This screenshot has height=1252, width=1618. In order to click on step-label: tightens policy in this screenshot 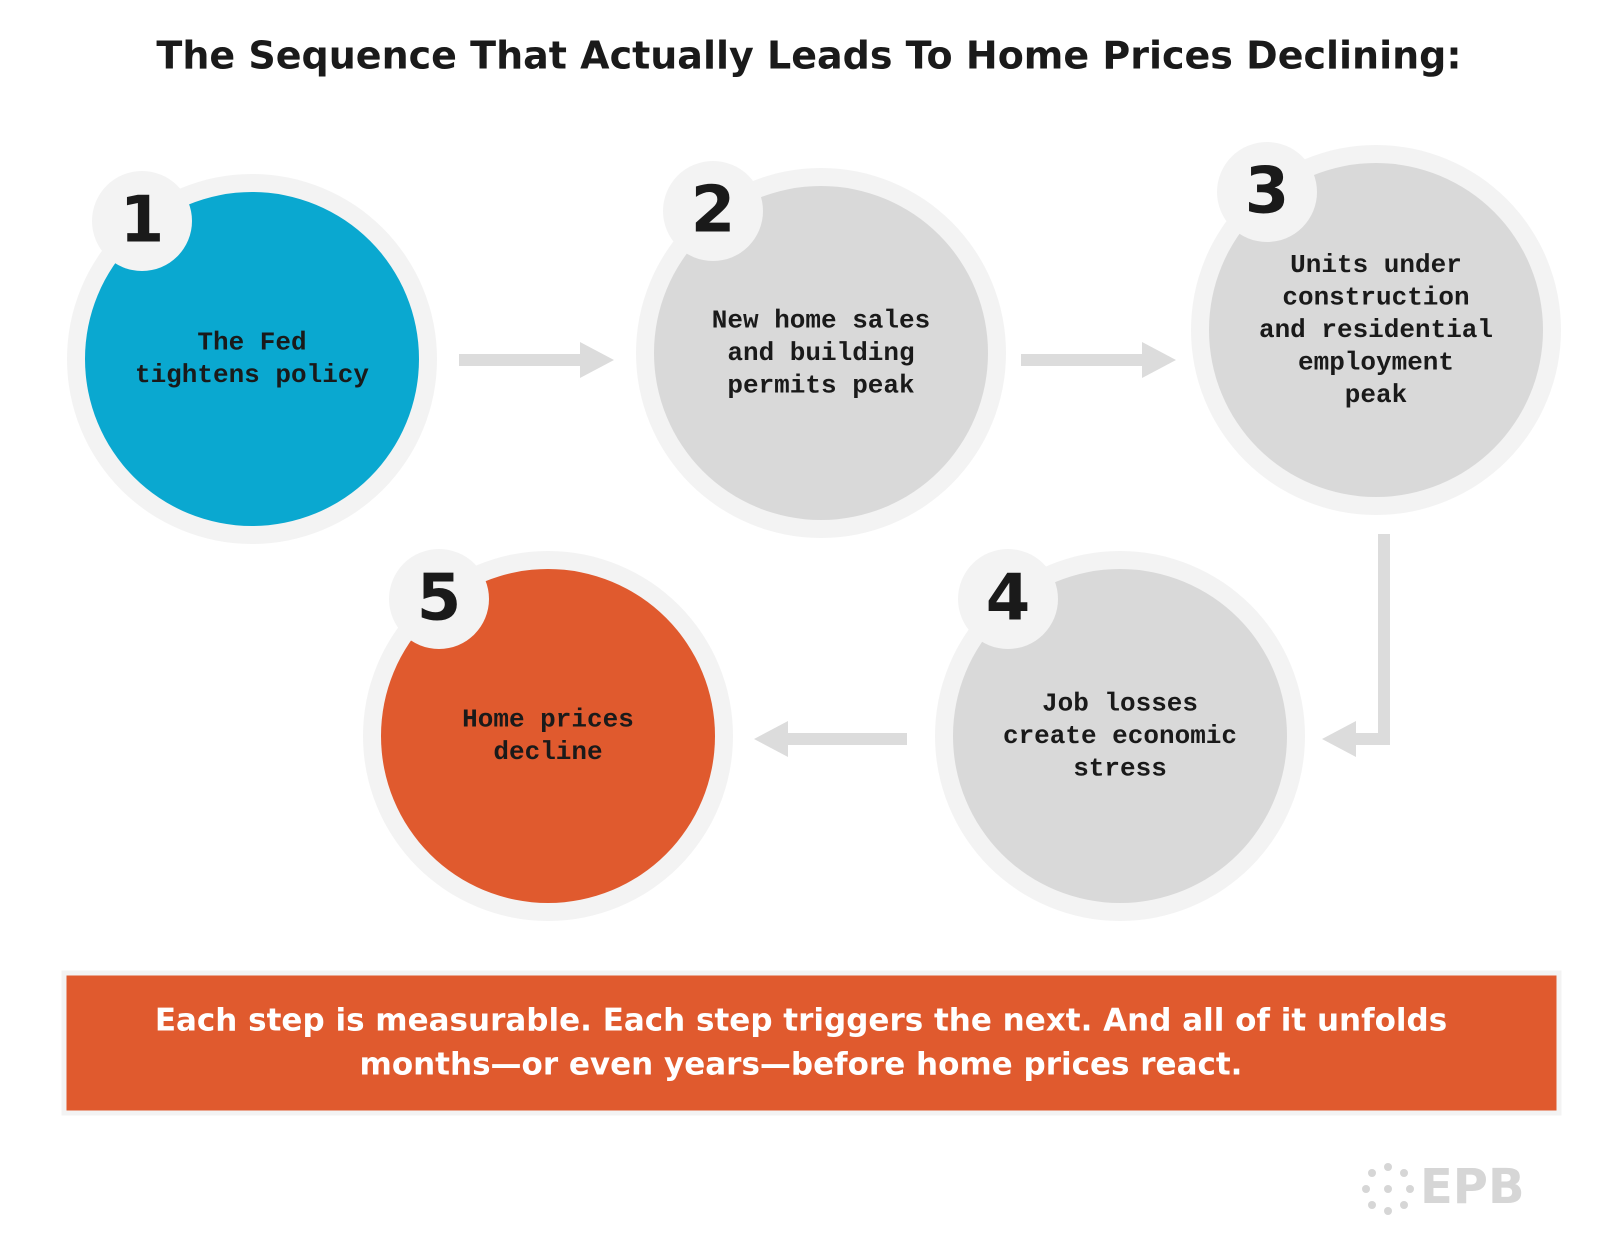, I will do `click(252, 375)`.